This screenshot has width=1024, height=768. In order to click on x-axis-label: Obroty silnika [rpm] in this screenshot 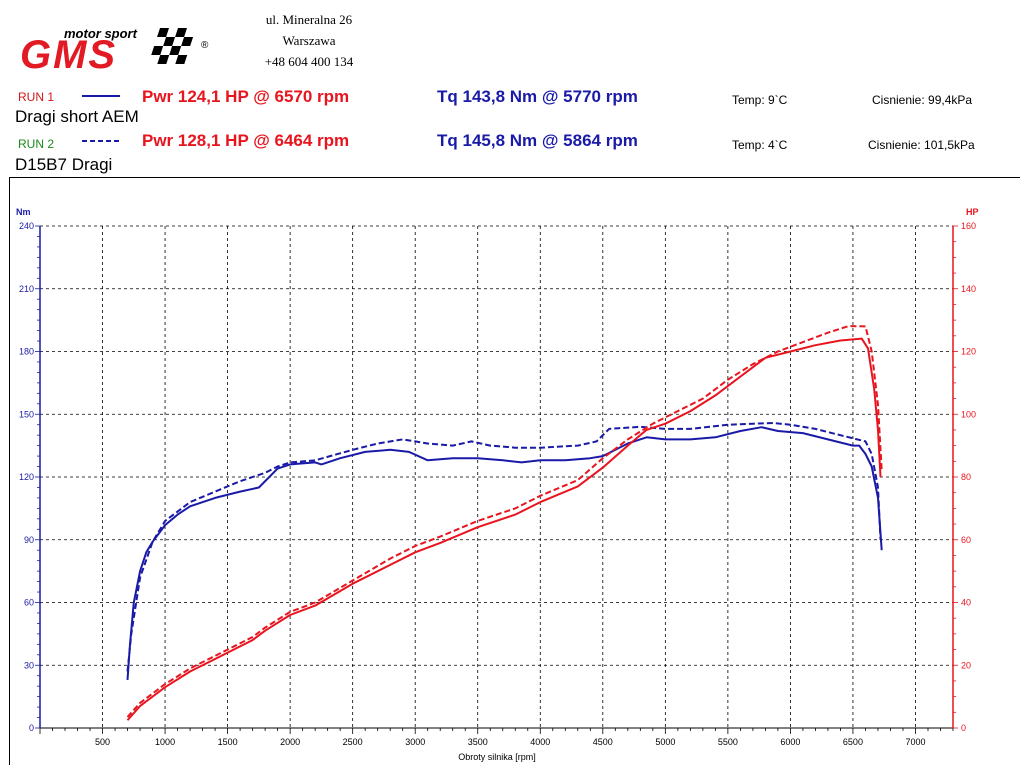, I will do `click(497, 757)`.